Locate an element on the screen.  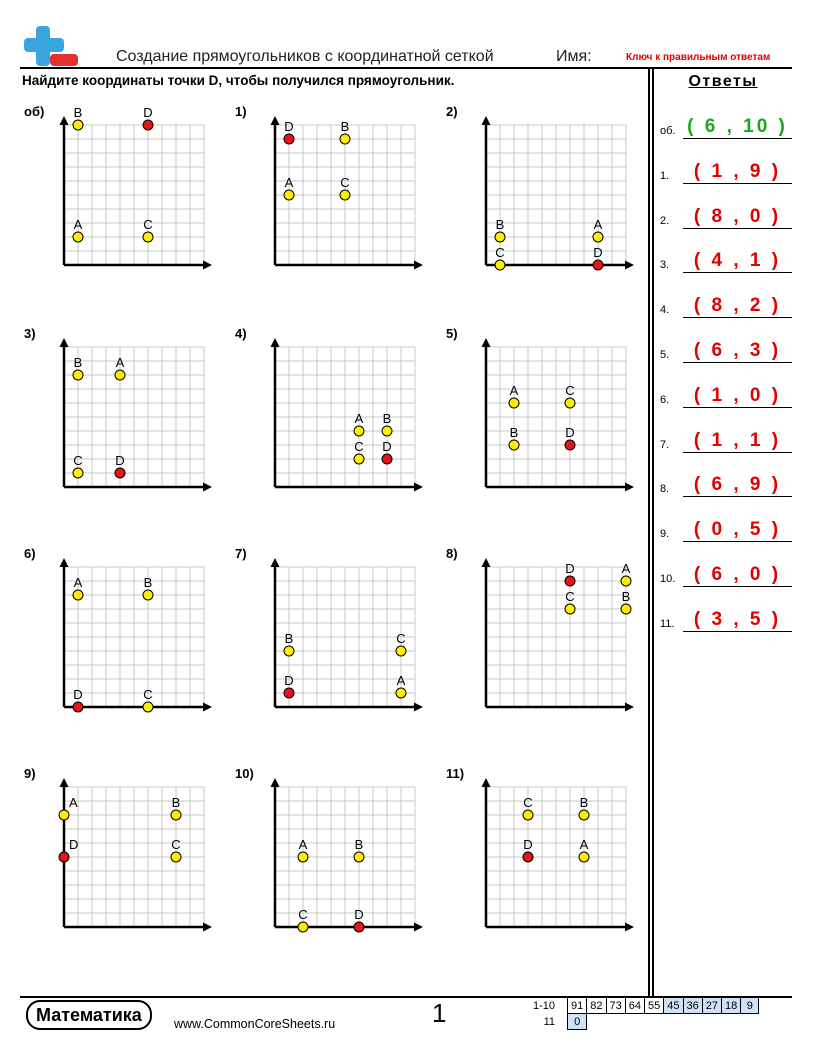
coordinate-grid: B D A C is located at coordinates (135, 187).